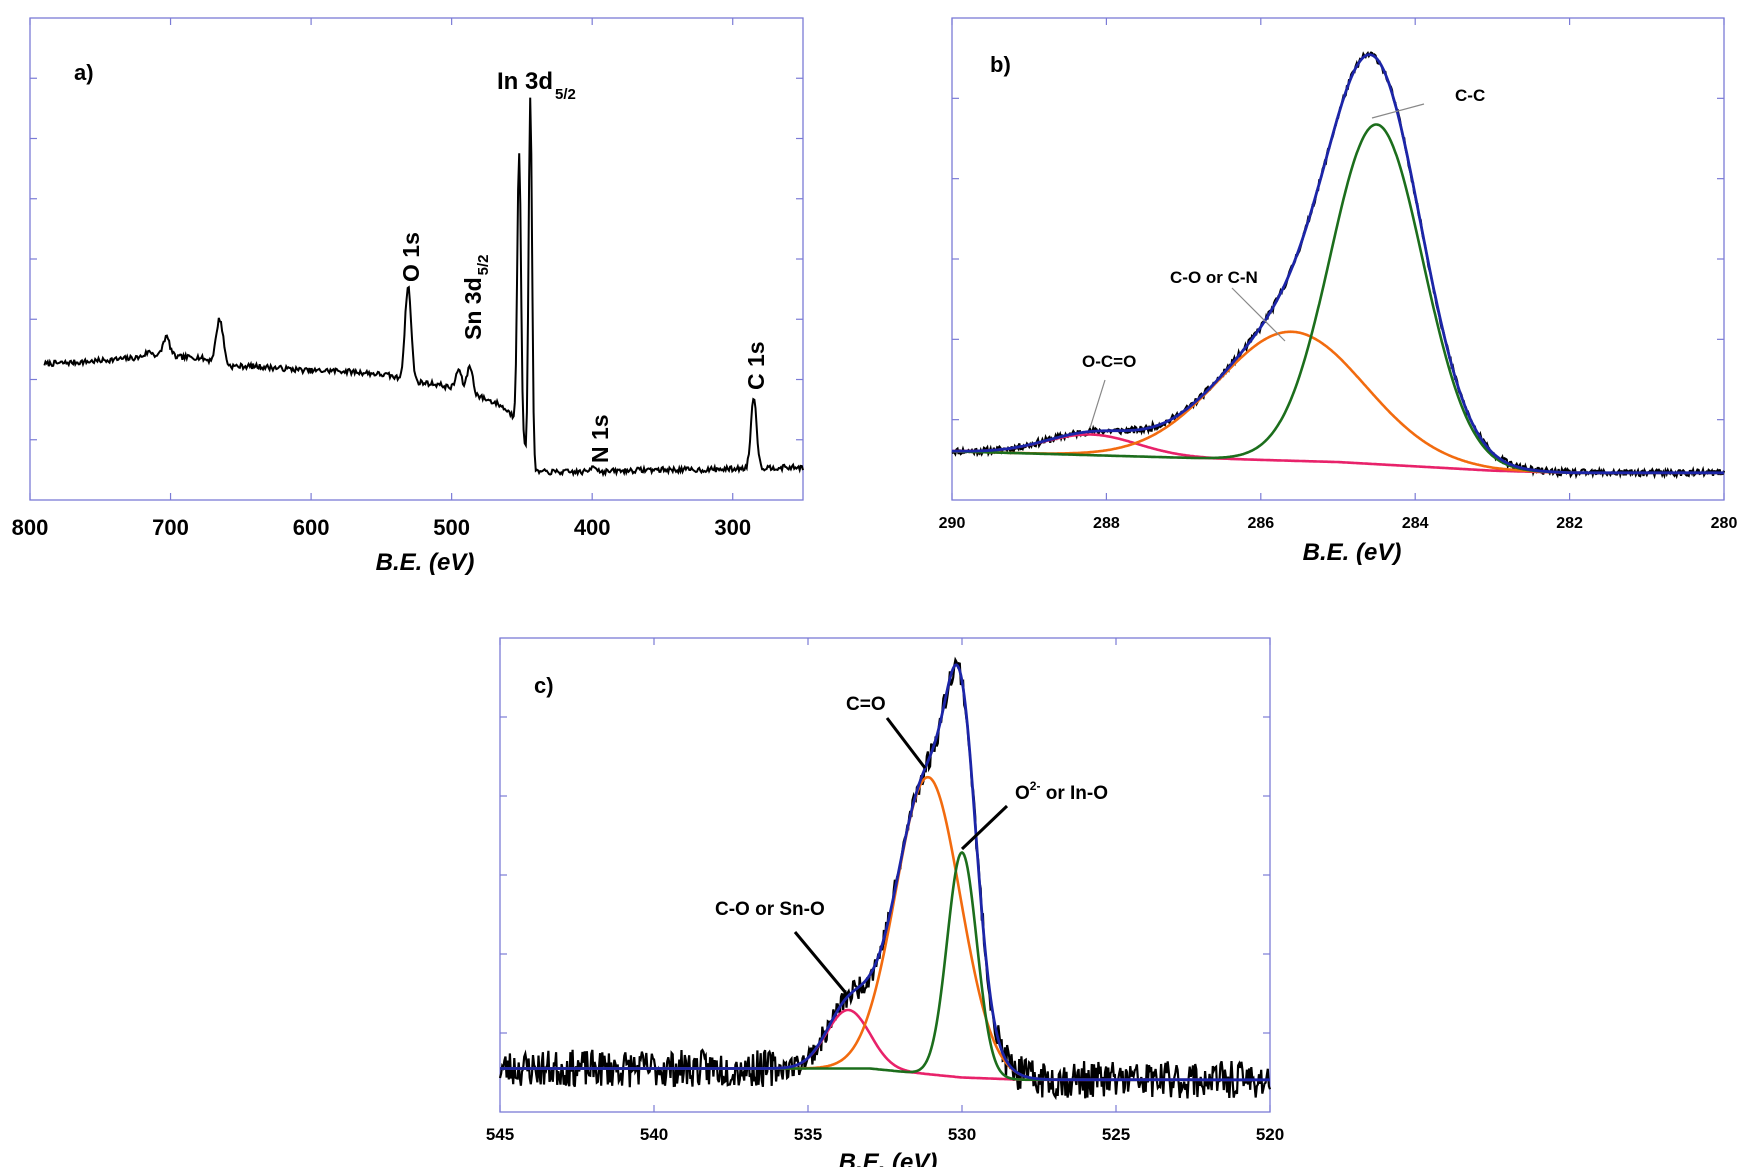 The height and width of the screenshot is (1167, 1737). I want to click on x-tick-label: 520, so click(1270, 1134).